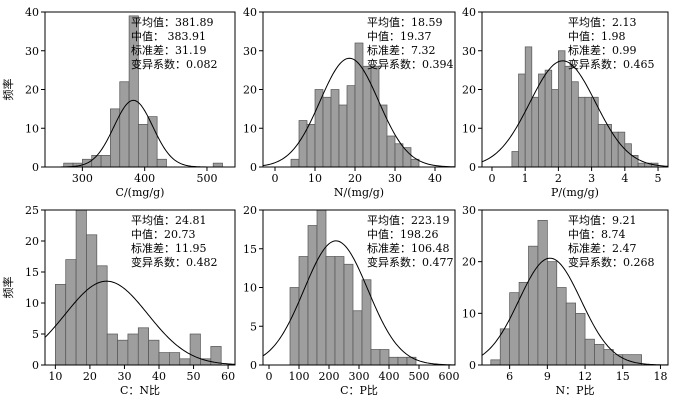 The image size is (687, 402). What do you see at coordinates (597, 36) in the screenshot?
I see `stat-median: 中值：1.98` at bounding box center [597, 36].